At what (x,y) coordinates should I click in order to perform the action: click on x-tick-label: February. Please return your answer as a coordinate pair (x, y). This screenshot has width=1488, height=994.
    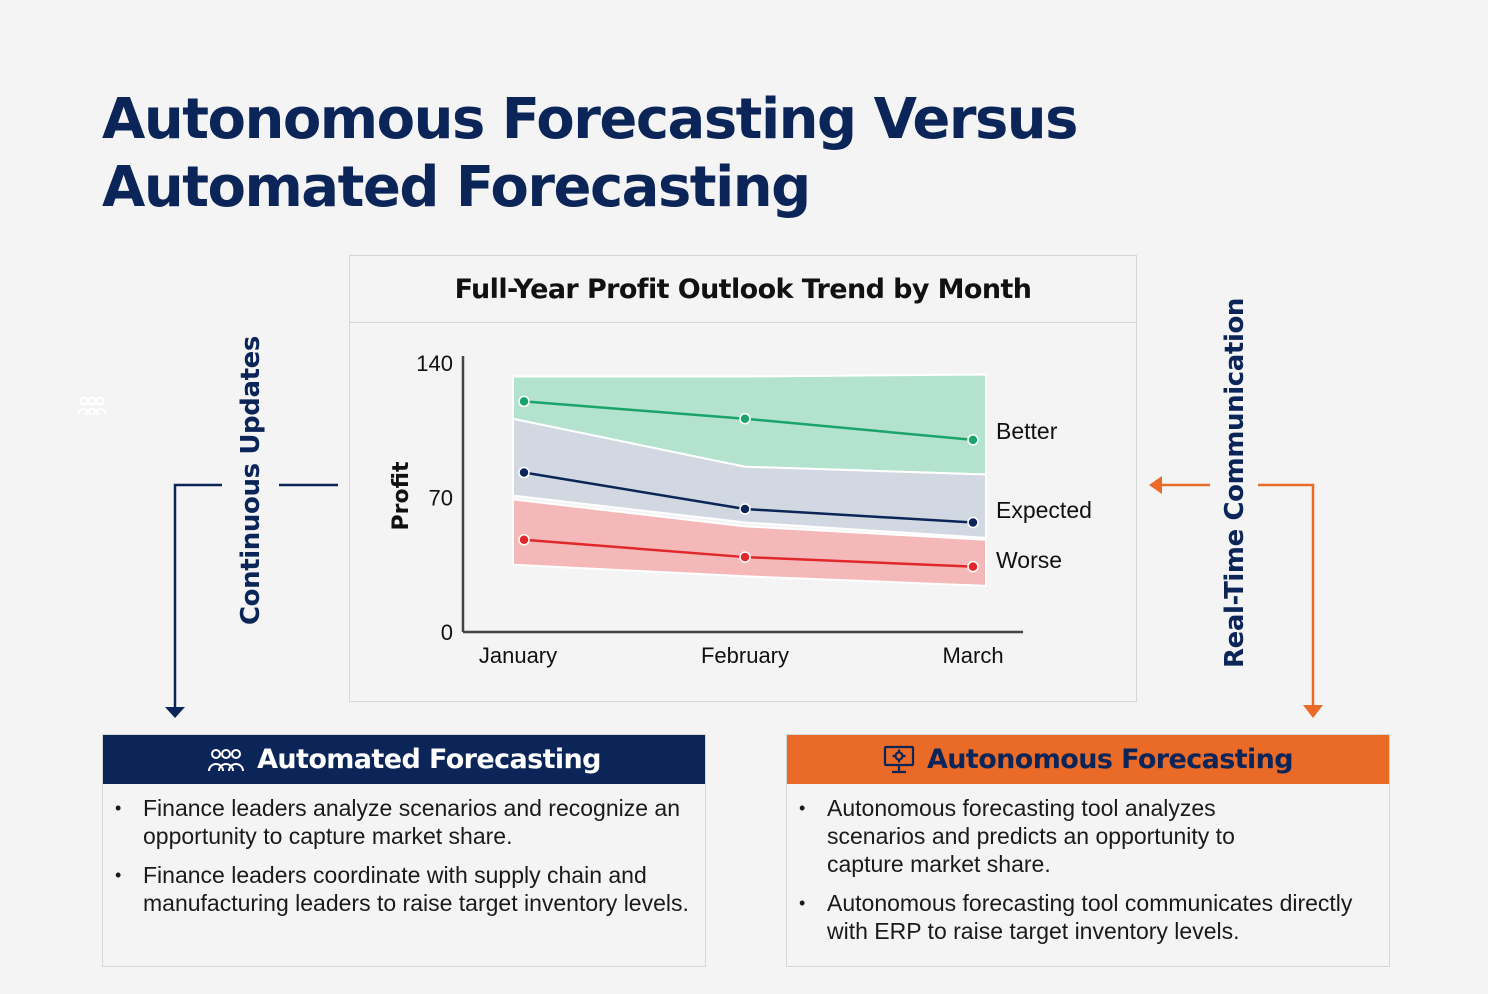
    Looking at the image, I should click on (745, 655).